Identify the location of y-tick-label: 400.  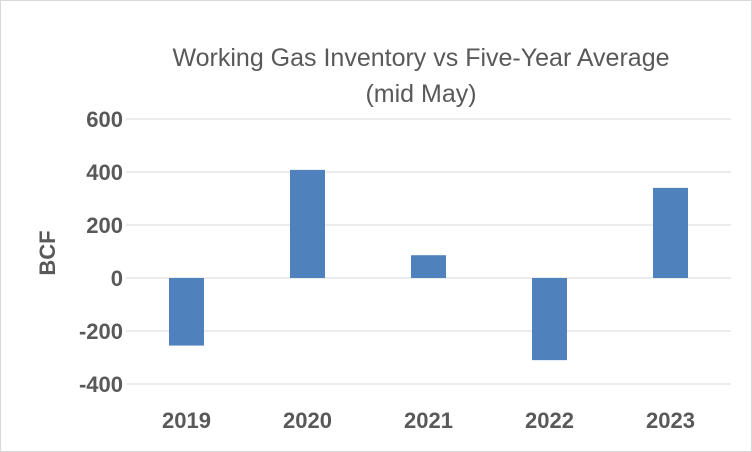
(104, 172).